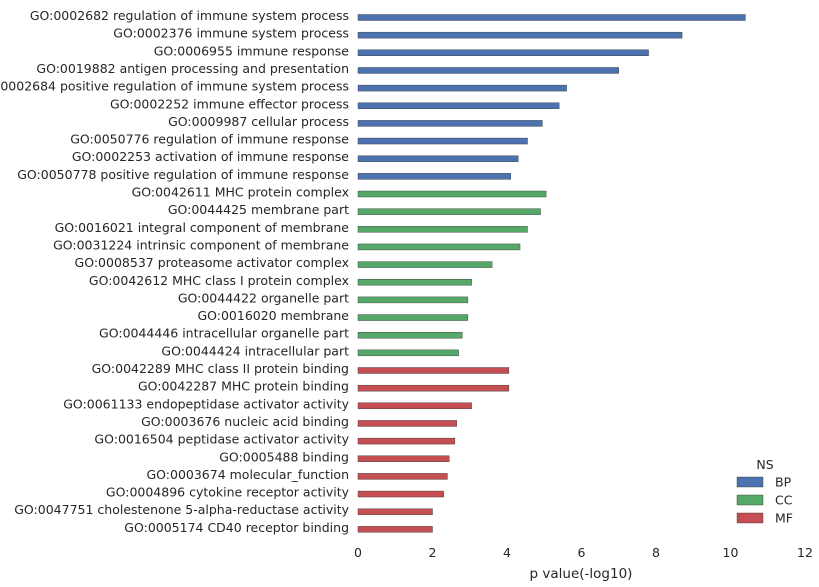 Image resolution: width=819 pixels, height=587 pixels. Describe the element at coordinates (273, 315) in the screenshot. I see `category-label: GO:0016020 membrane` at that location.